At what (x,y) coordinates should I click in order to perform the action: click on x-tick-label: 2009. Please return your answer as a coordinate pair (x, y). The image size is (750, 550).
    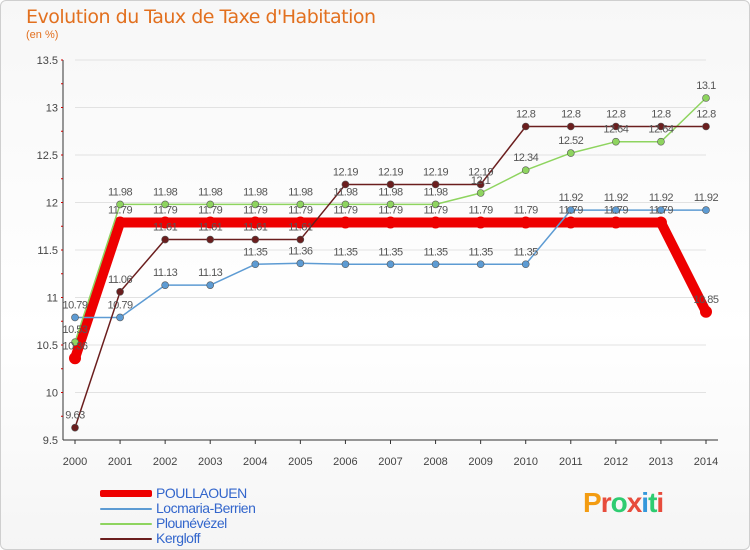
    Looking at the image, I should click on (480, 462).